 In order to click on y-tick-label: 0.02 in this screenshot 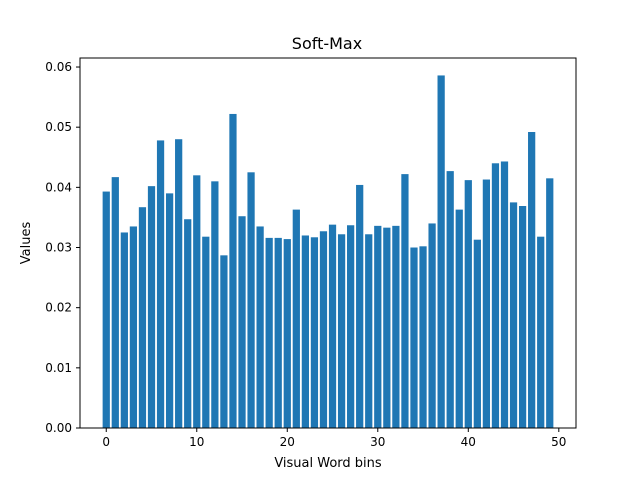, I will do `click(58, 308)`.